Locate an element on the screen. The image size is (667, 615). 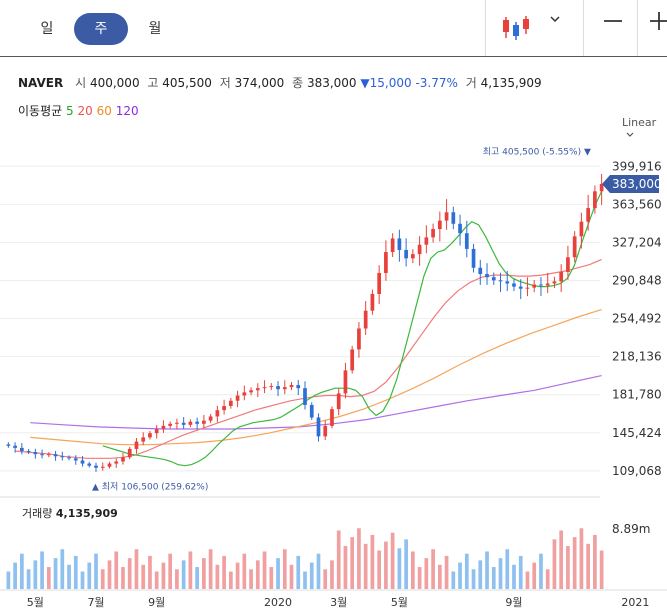
plus-icon is located at coordinates (657, 24).